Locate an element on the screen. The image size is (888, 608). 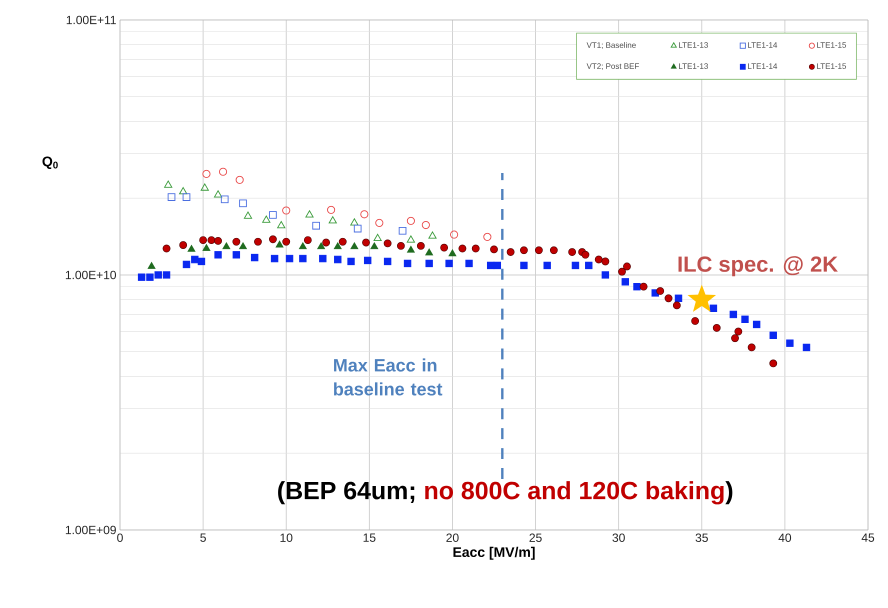
x-tick-label: 45 is located at coordinates (868, 537).